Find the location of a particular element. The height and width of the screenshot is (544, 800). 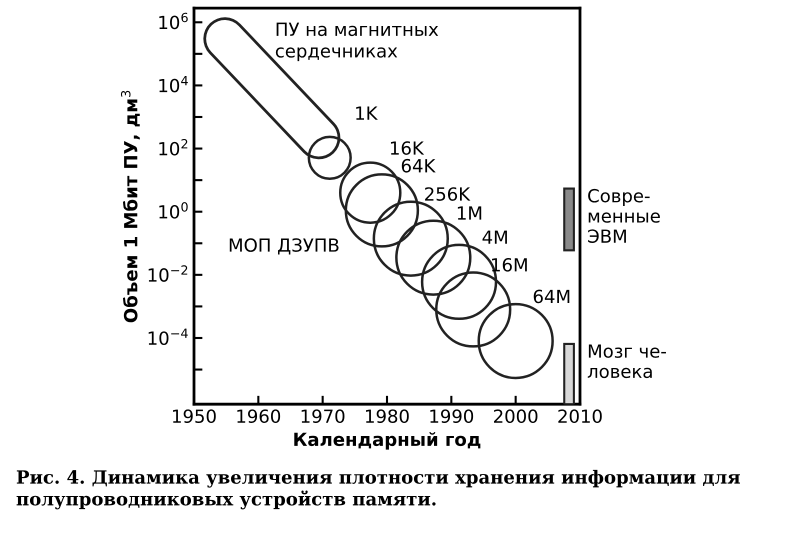

x-axis-title: Календарный год is located at coordinates (387, 441).